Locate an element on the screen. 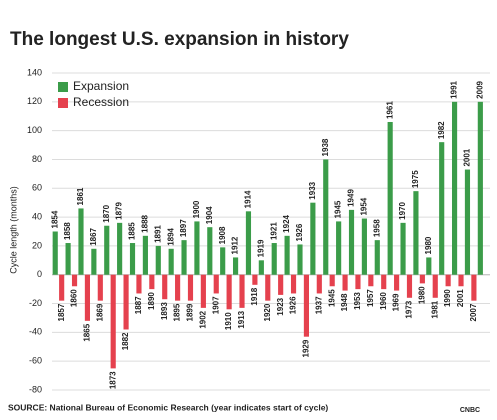  y-tick-label: 80 is located at coordinates (37, 159).